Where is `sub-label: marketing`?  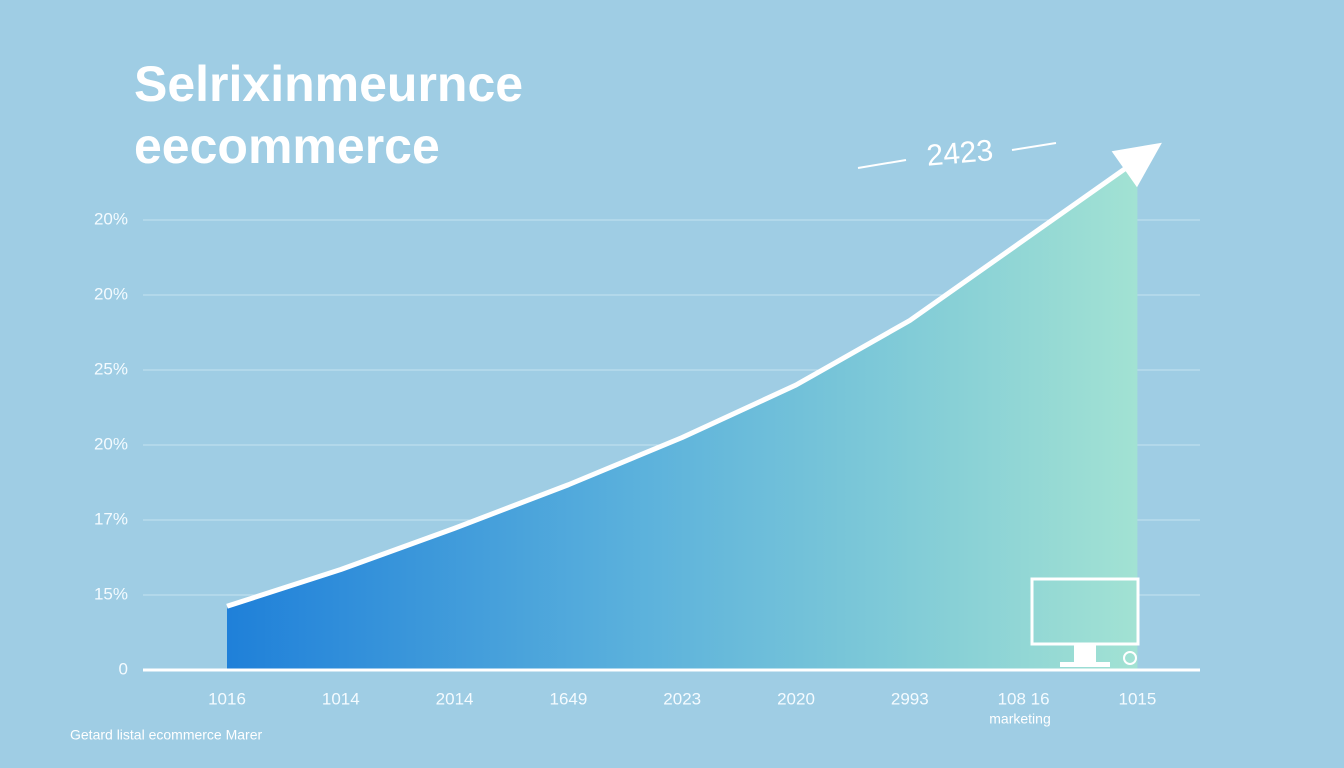 sub-label: marketing is located at coordinates (1019, 719).